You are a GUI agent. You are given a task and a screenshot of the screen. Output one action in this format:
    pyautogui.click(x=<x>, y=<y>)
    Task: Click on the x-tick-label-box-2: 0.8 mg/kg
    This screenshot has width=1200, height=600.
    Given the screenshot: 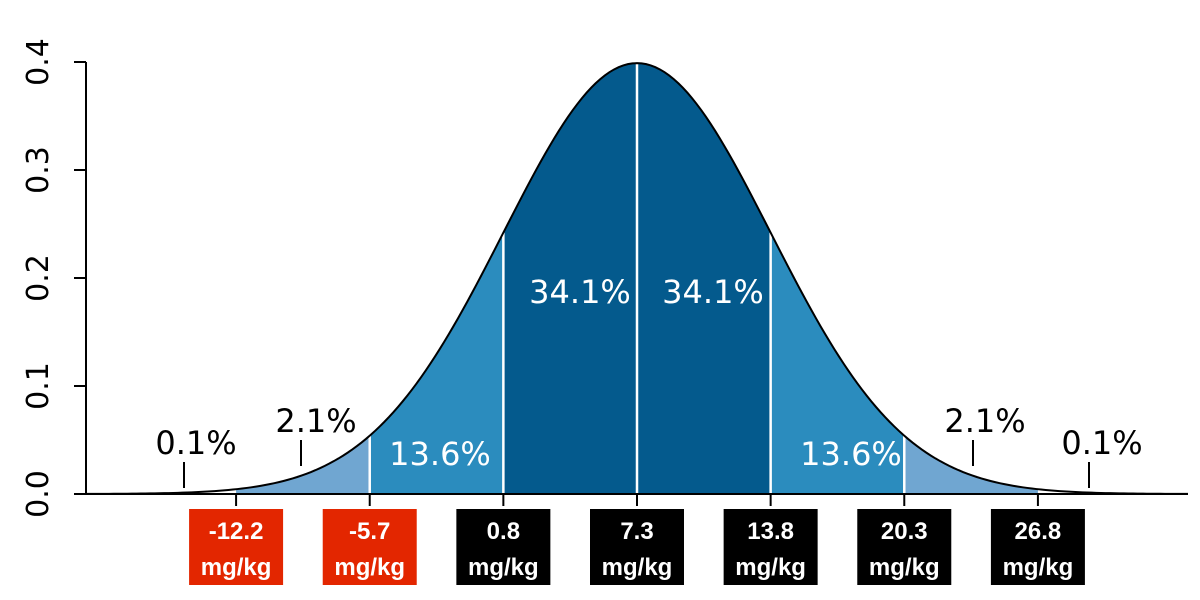 What is the action you would take?
    pyautogui.click(x=503, y=547)
    